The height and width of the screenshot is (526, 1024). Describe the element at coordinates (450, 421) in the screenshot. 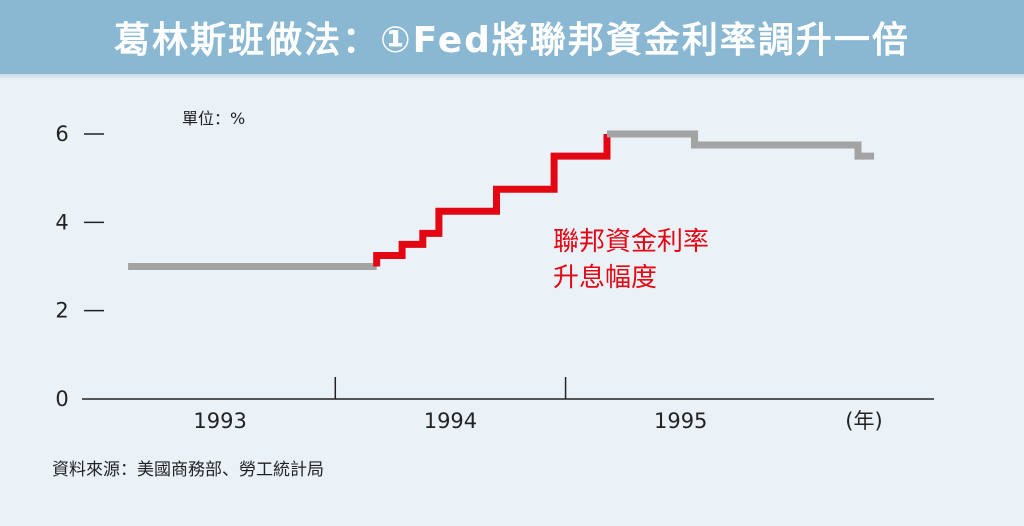

I see `year-label-1994: 1994` at that location.